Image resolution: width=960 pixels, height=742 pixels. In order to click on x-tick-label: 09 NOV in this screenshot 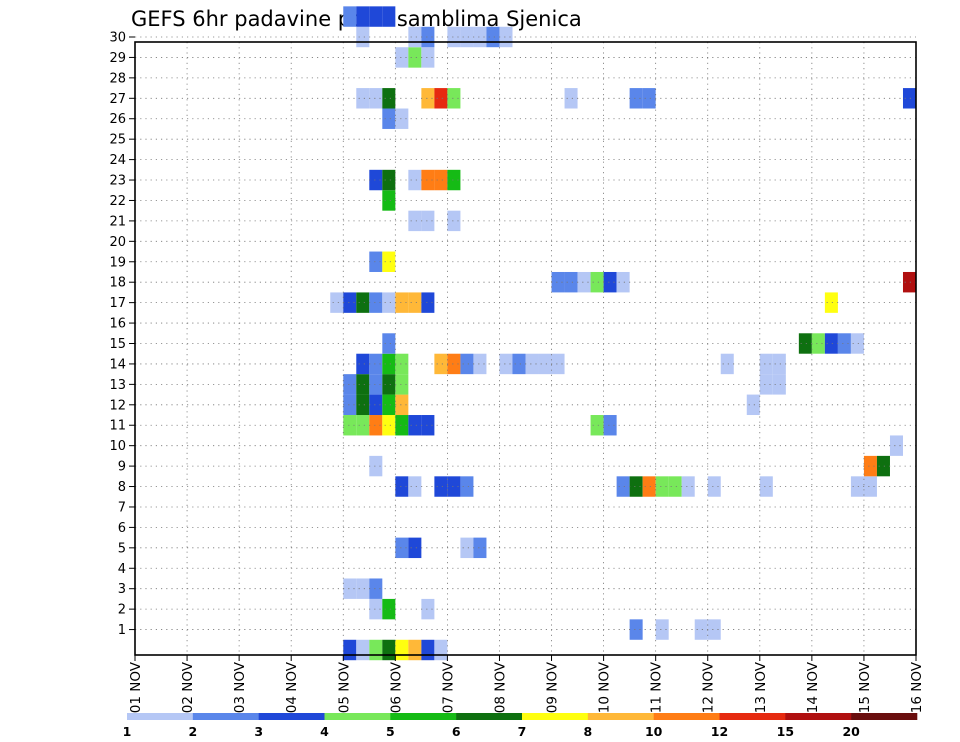, I will do `click(553, 687)`.